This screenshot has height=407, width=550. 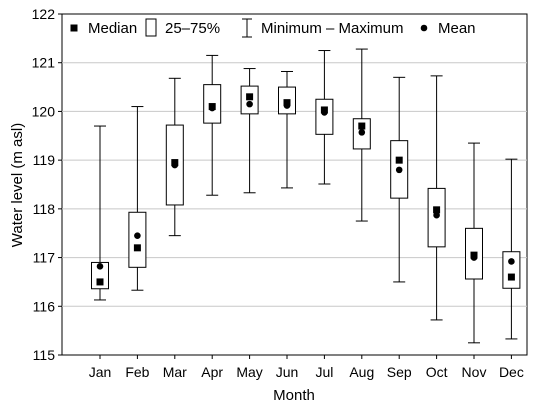 What do you see at coordinates (212, 125) in the screenshot?
I see `box-apr` at bounding box center [212, 125].